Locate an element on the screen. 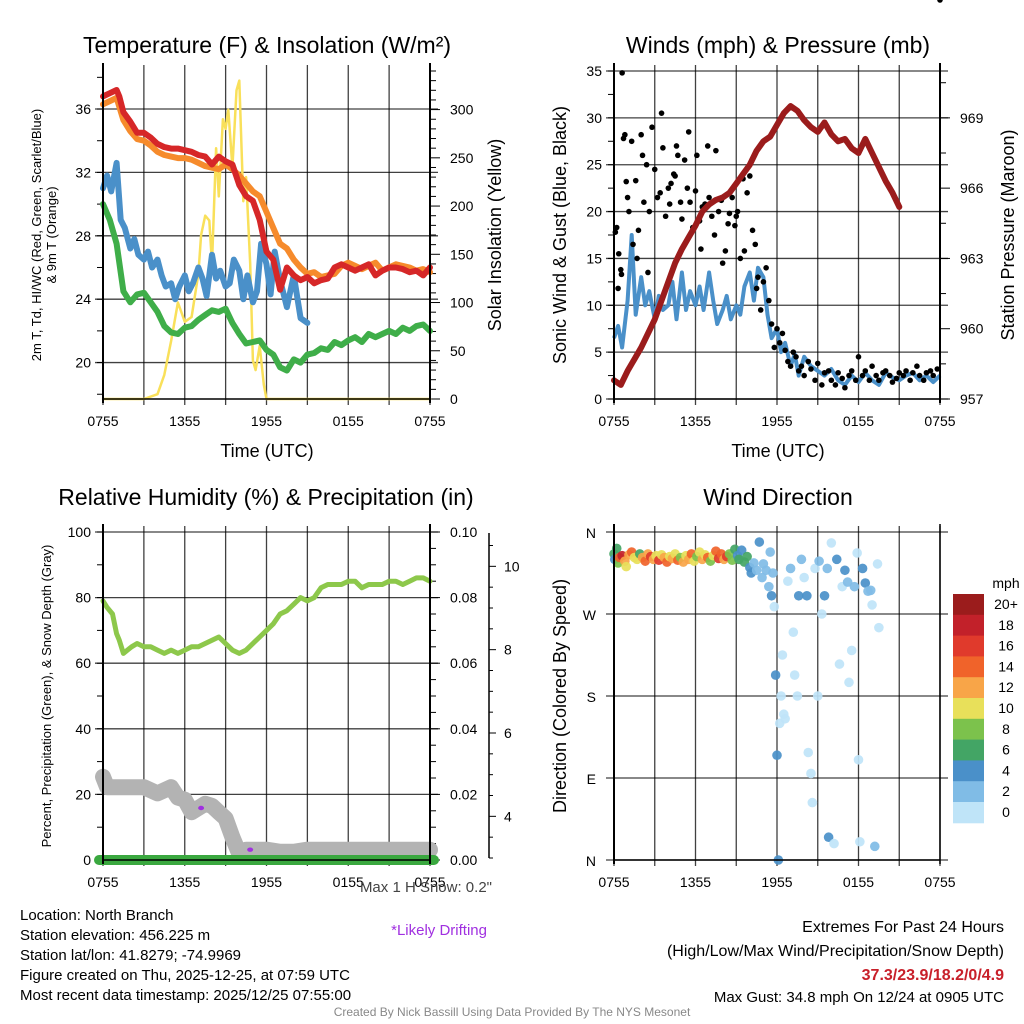 The height and width of the screenshot is (1024, 1024). location-text: Location: North Branch is located at coordinates (97, 915).